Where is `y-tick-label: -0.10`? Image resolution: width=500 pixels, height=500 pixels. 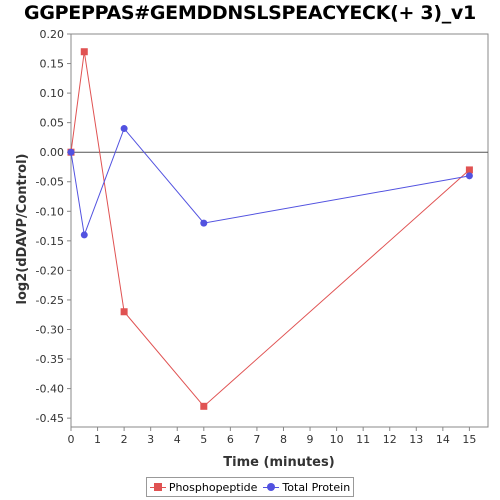
y-tick-label: -0.10 is located at coordinates (50, 211).